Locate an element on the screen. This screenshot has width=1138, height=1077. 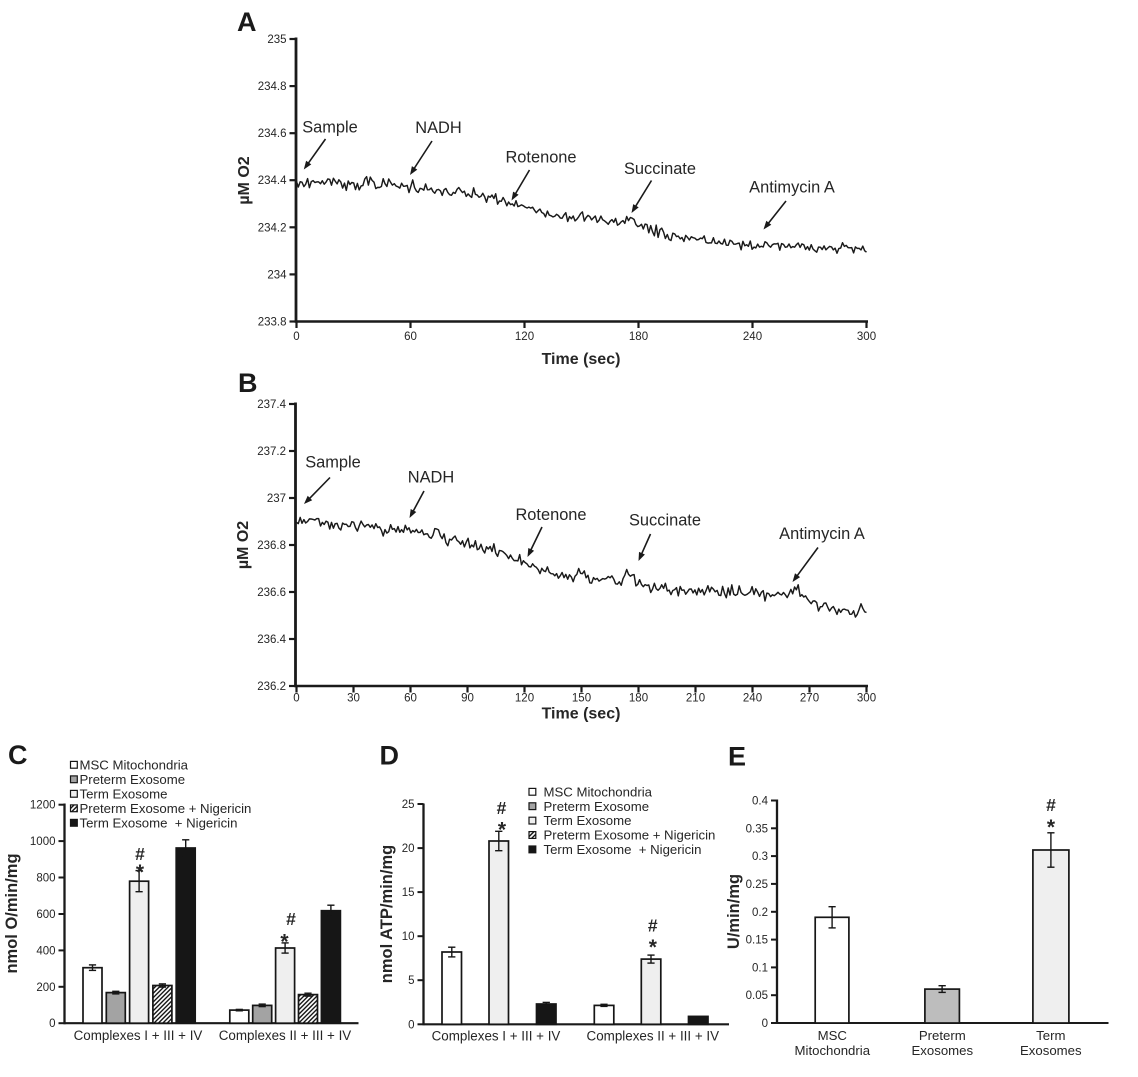
svg-text: 200 is located at coordinates (45, 988).